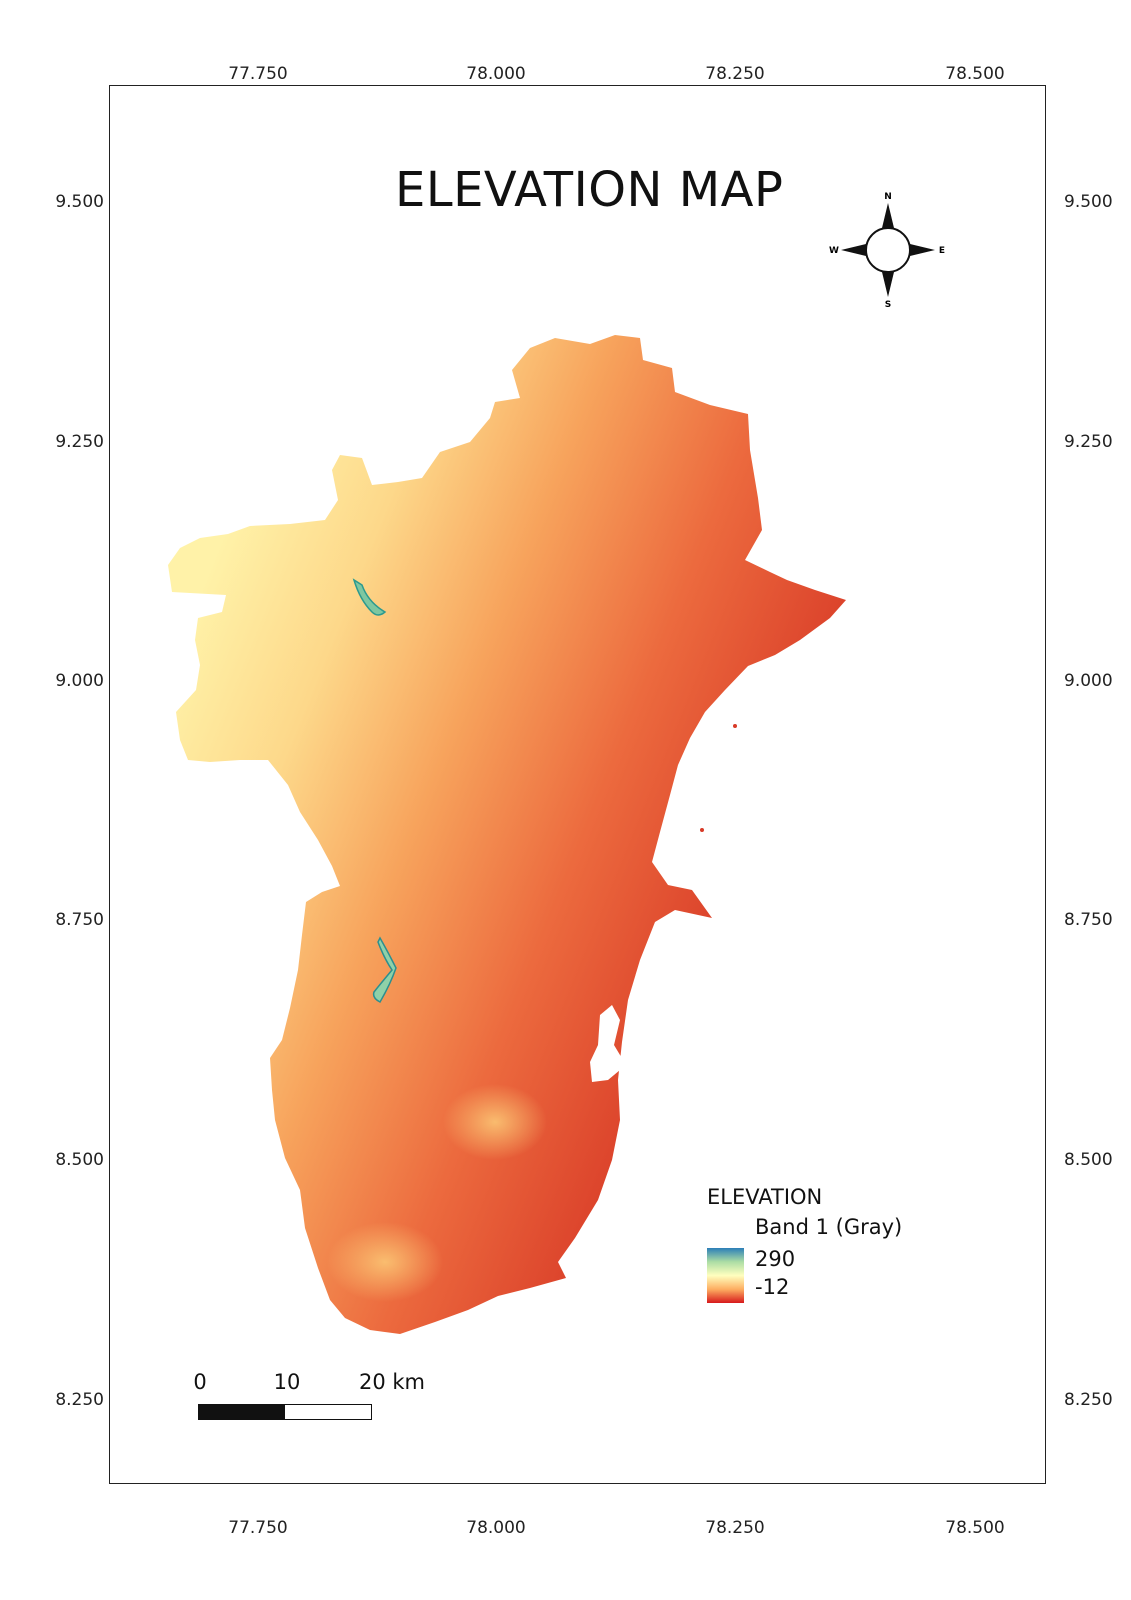  Describe the element at coordinates (608, 1043) in the screenshot. I see `coastal-lagoon` at that location.